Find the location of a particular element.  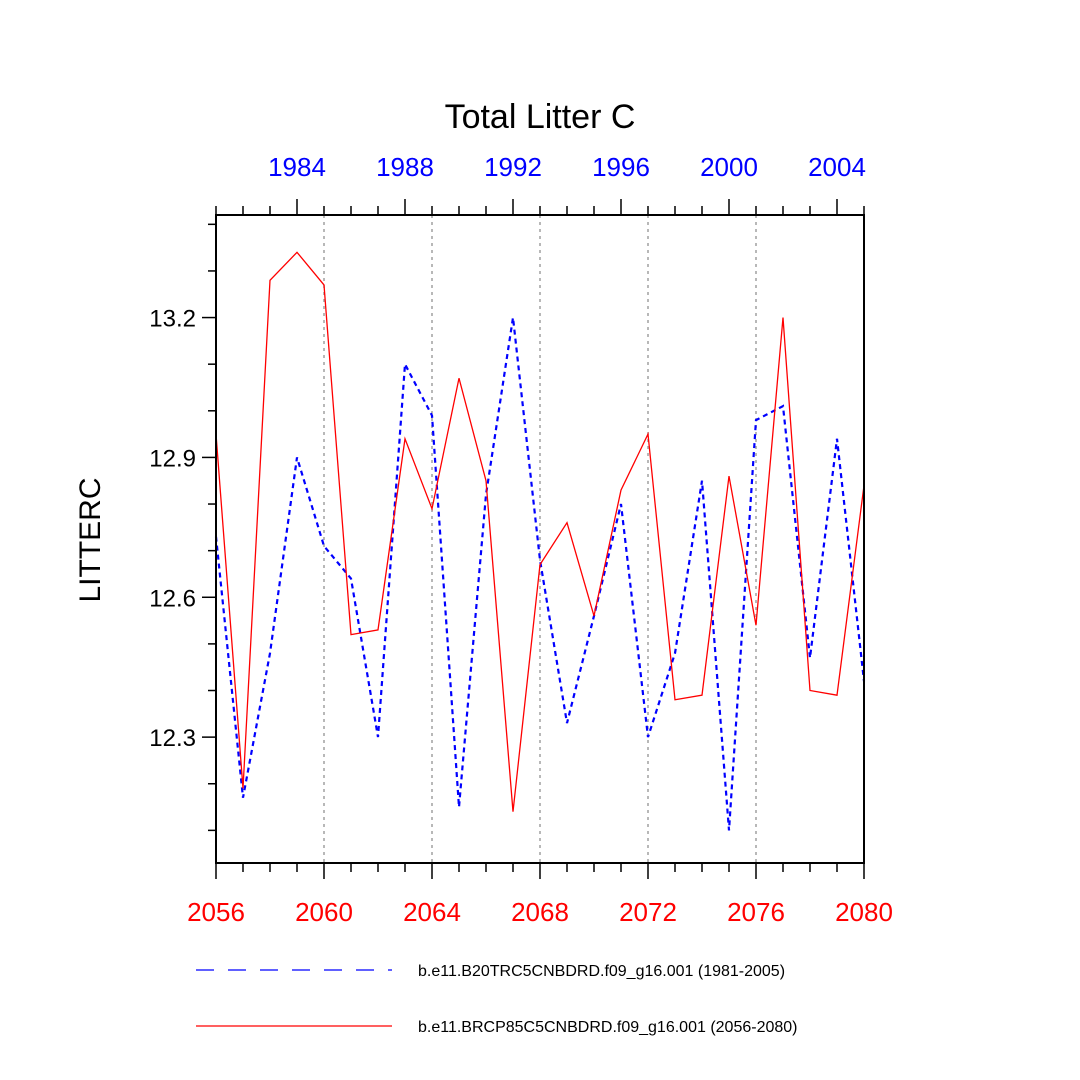

x-top-tick-label: 1984 is located at coordinates (297, 167).